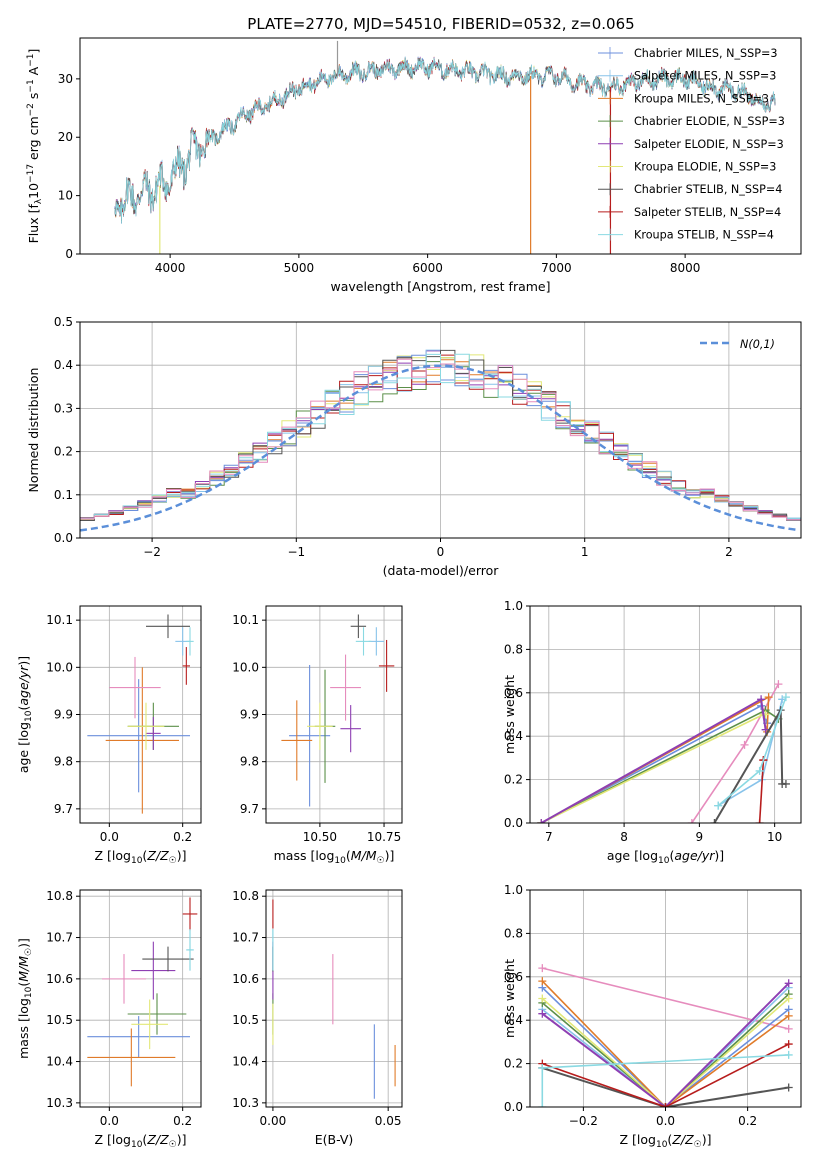  What do you see at coordinates (509, 714) in the screenshot?
I see `y-axis-label: mass weight` at bounding box center [509, 714].